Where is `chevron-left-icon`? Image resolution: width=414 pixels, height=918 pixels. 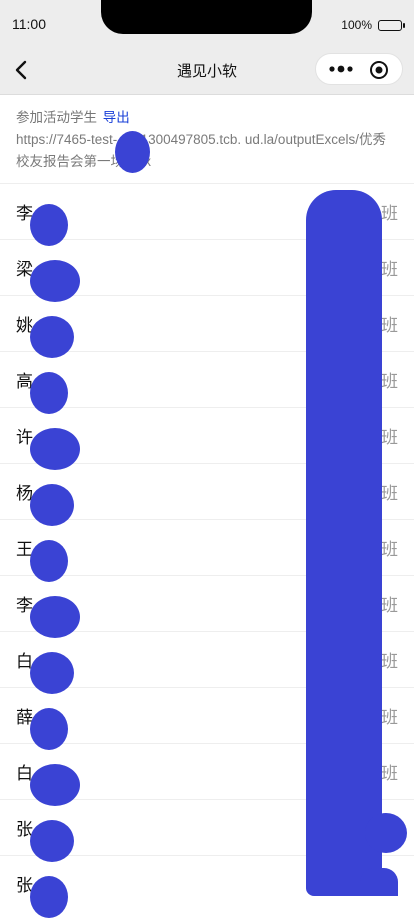 chevron-left-icon is located at coordinates (22, 70).